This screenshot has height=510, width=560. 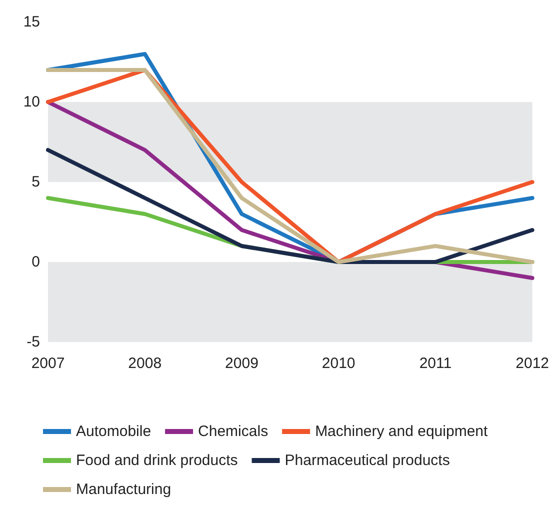 I want to click on legend-label: Pharmaceutical products, so click(x=367, y=460).